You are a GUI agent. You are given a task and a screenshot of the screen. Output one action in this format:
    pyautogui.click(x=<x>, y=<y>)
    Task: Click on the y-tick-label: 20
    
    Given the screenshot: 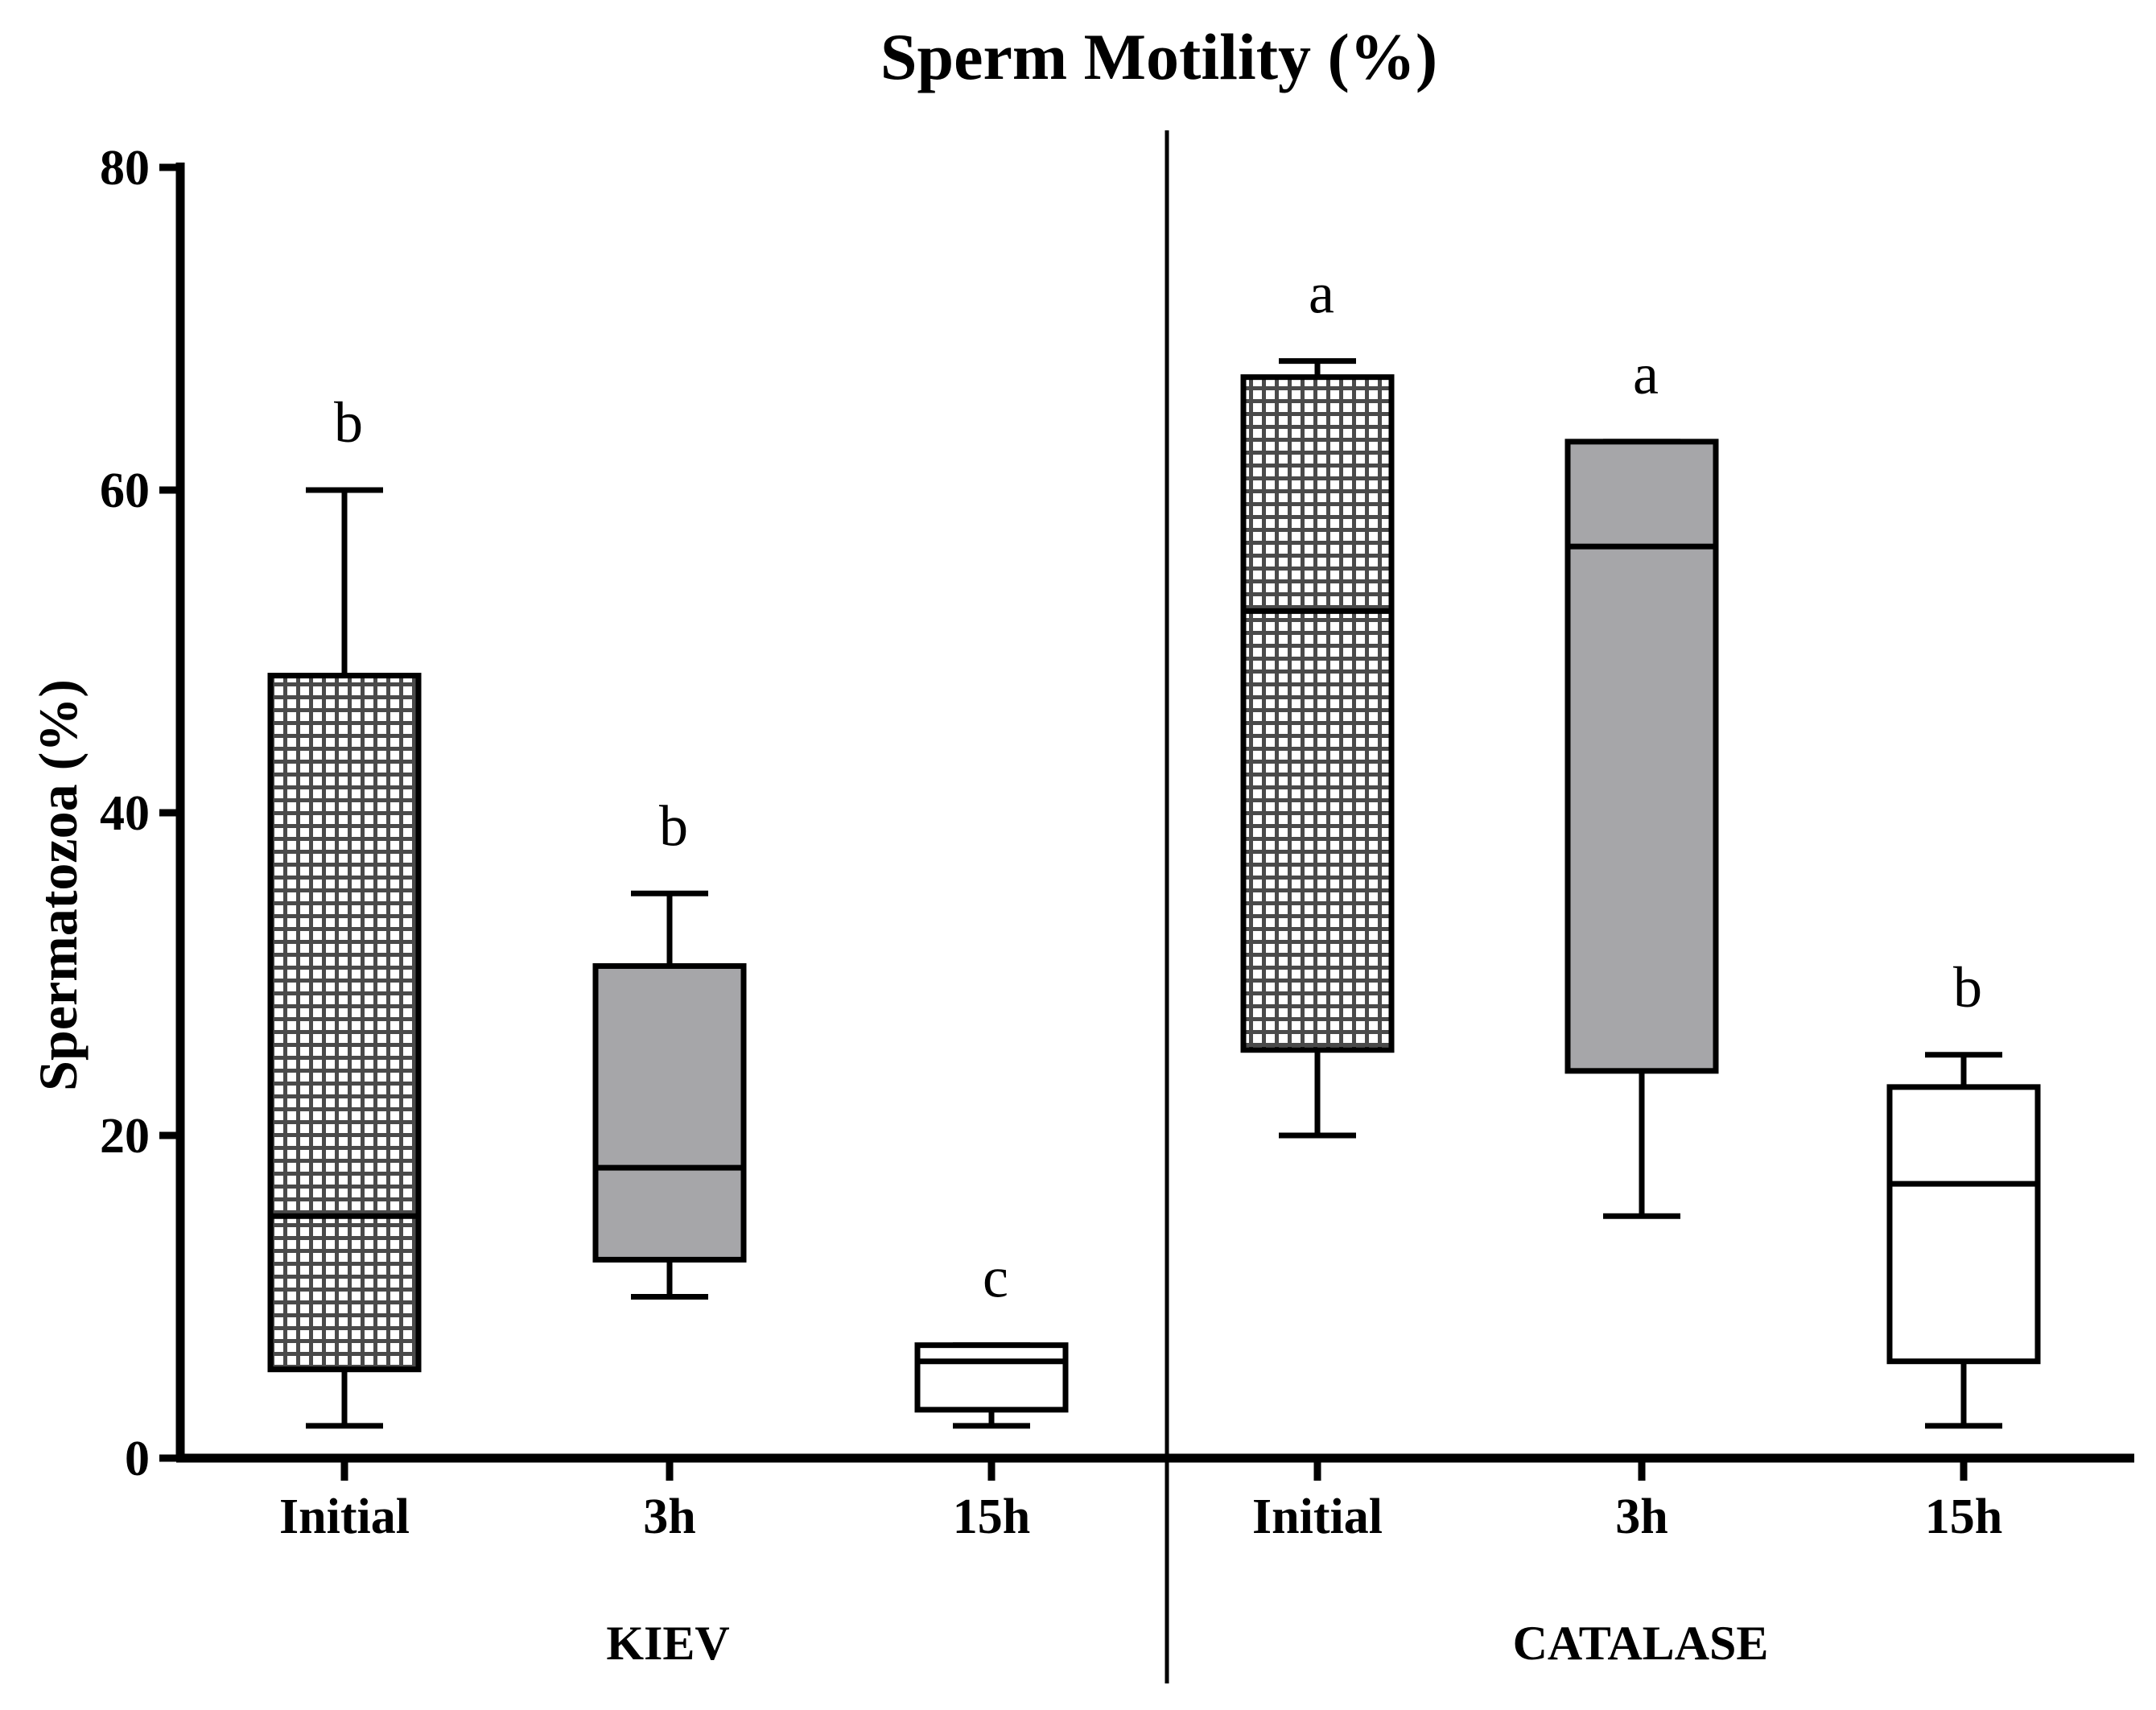 What is the action you would take?
    pyautogui.click(x=125, y=1136)
    